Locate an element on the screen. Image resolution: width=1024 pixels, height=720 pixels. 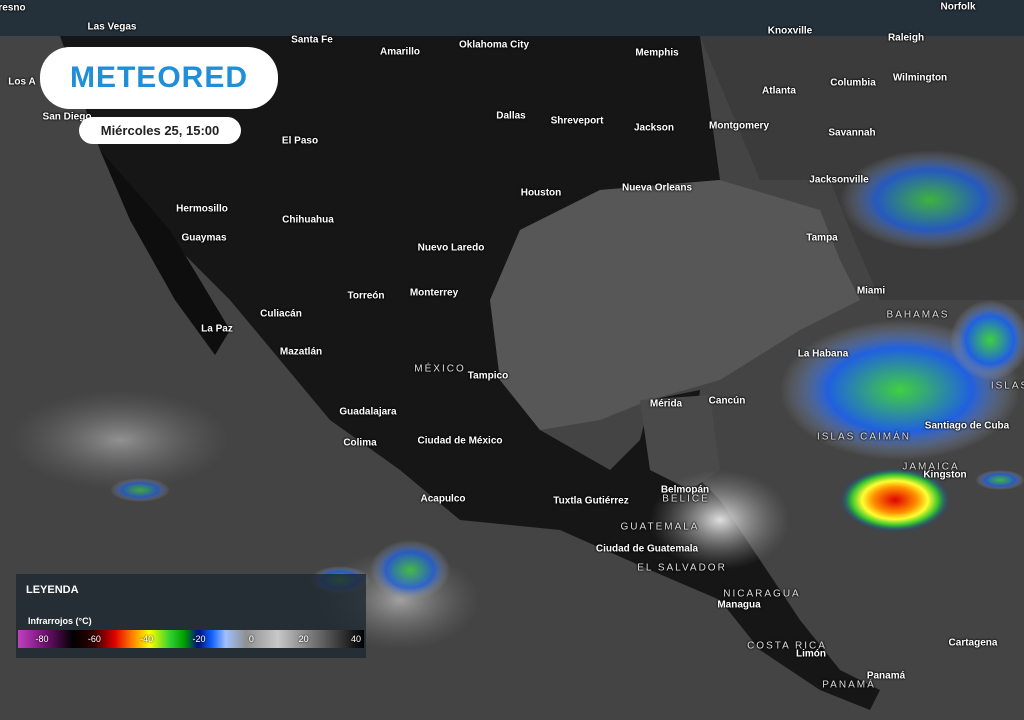
region-label: BELICE is located at coordinates (686, 499).